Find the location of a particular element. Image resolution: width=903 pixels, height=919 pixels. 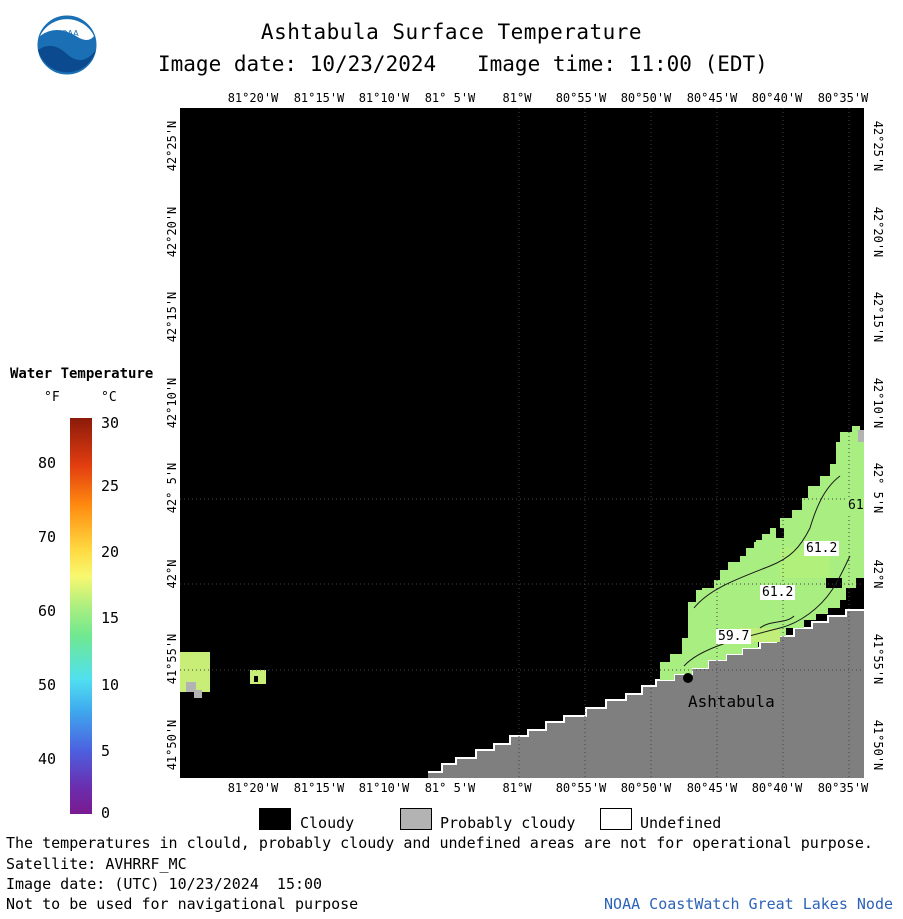

satellite-text: Satellite: AVHRRF_MC is located at coordinates (96, 864).